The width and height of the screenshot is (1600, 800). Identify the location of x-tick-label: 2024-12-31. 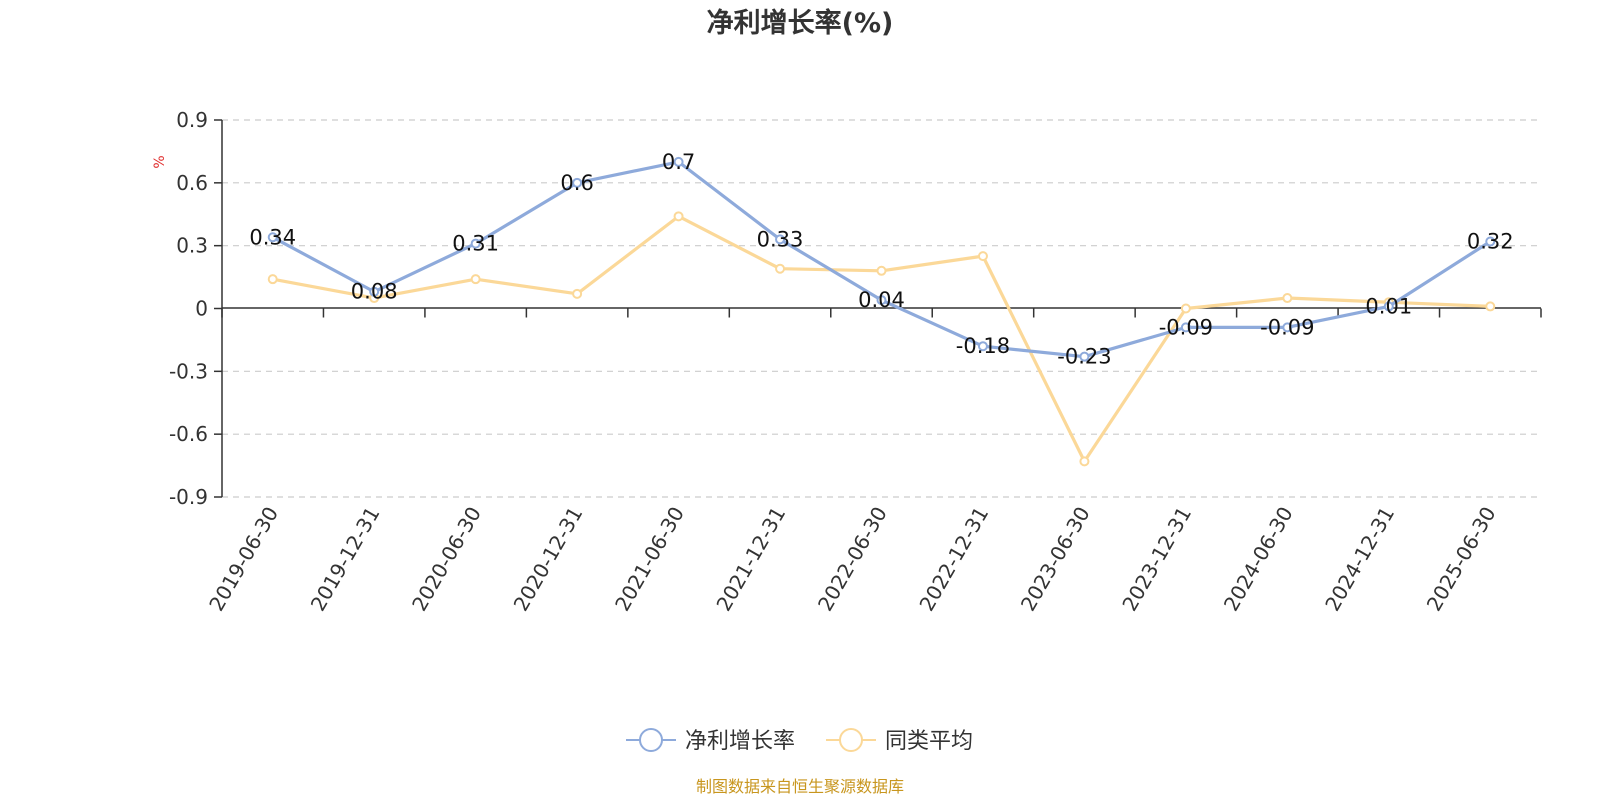
(1359, 559).